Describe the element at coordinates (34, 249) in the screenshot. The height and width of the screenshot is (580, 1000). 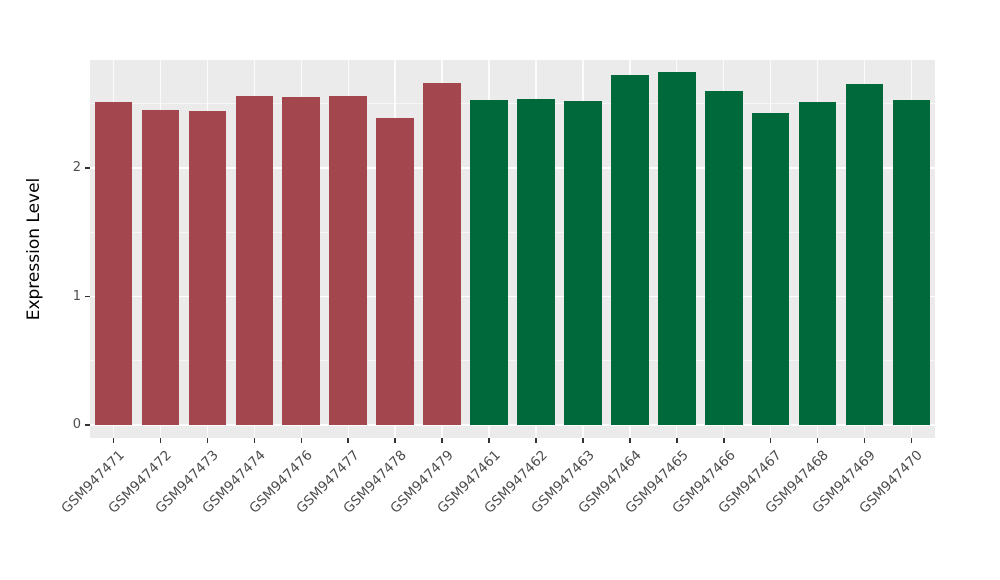
I see `y-axis-title: Expression Level` at that location.